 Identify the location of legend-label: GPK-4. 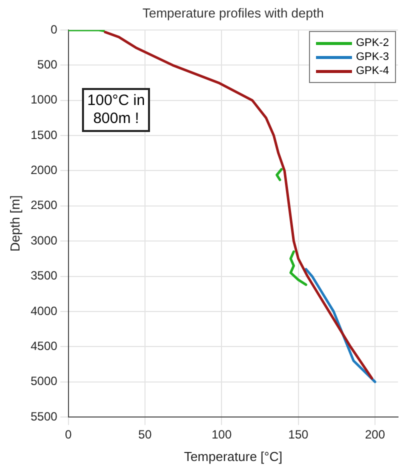
(372, 71).